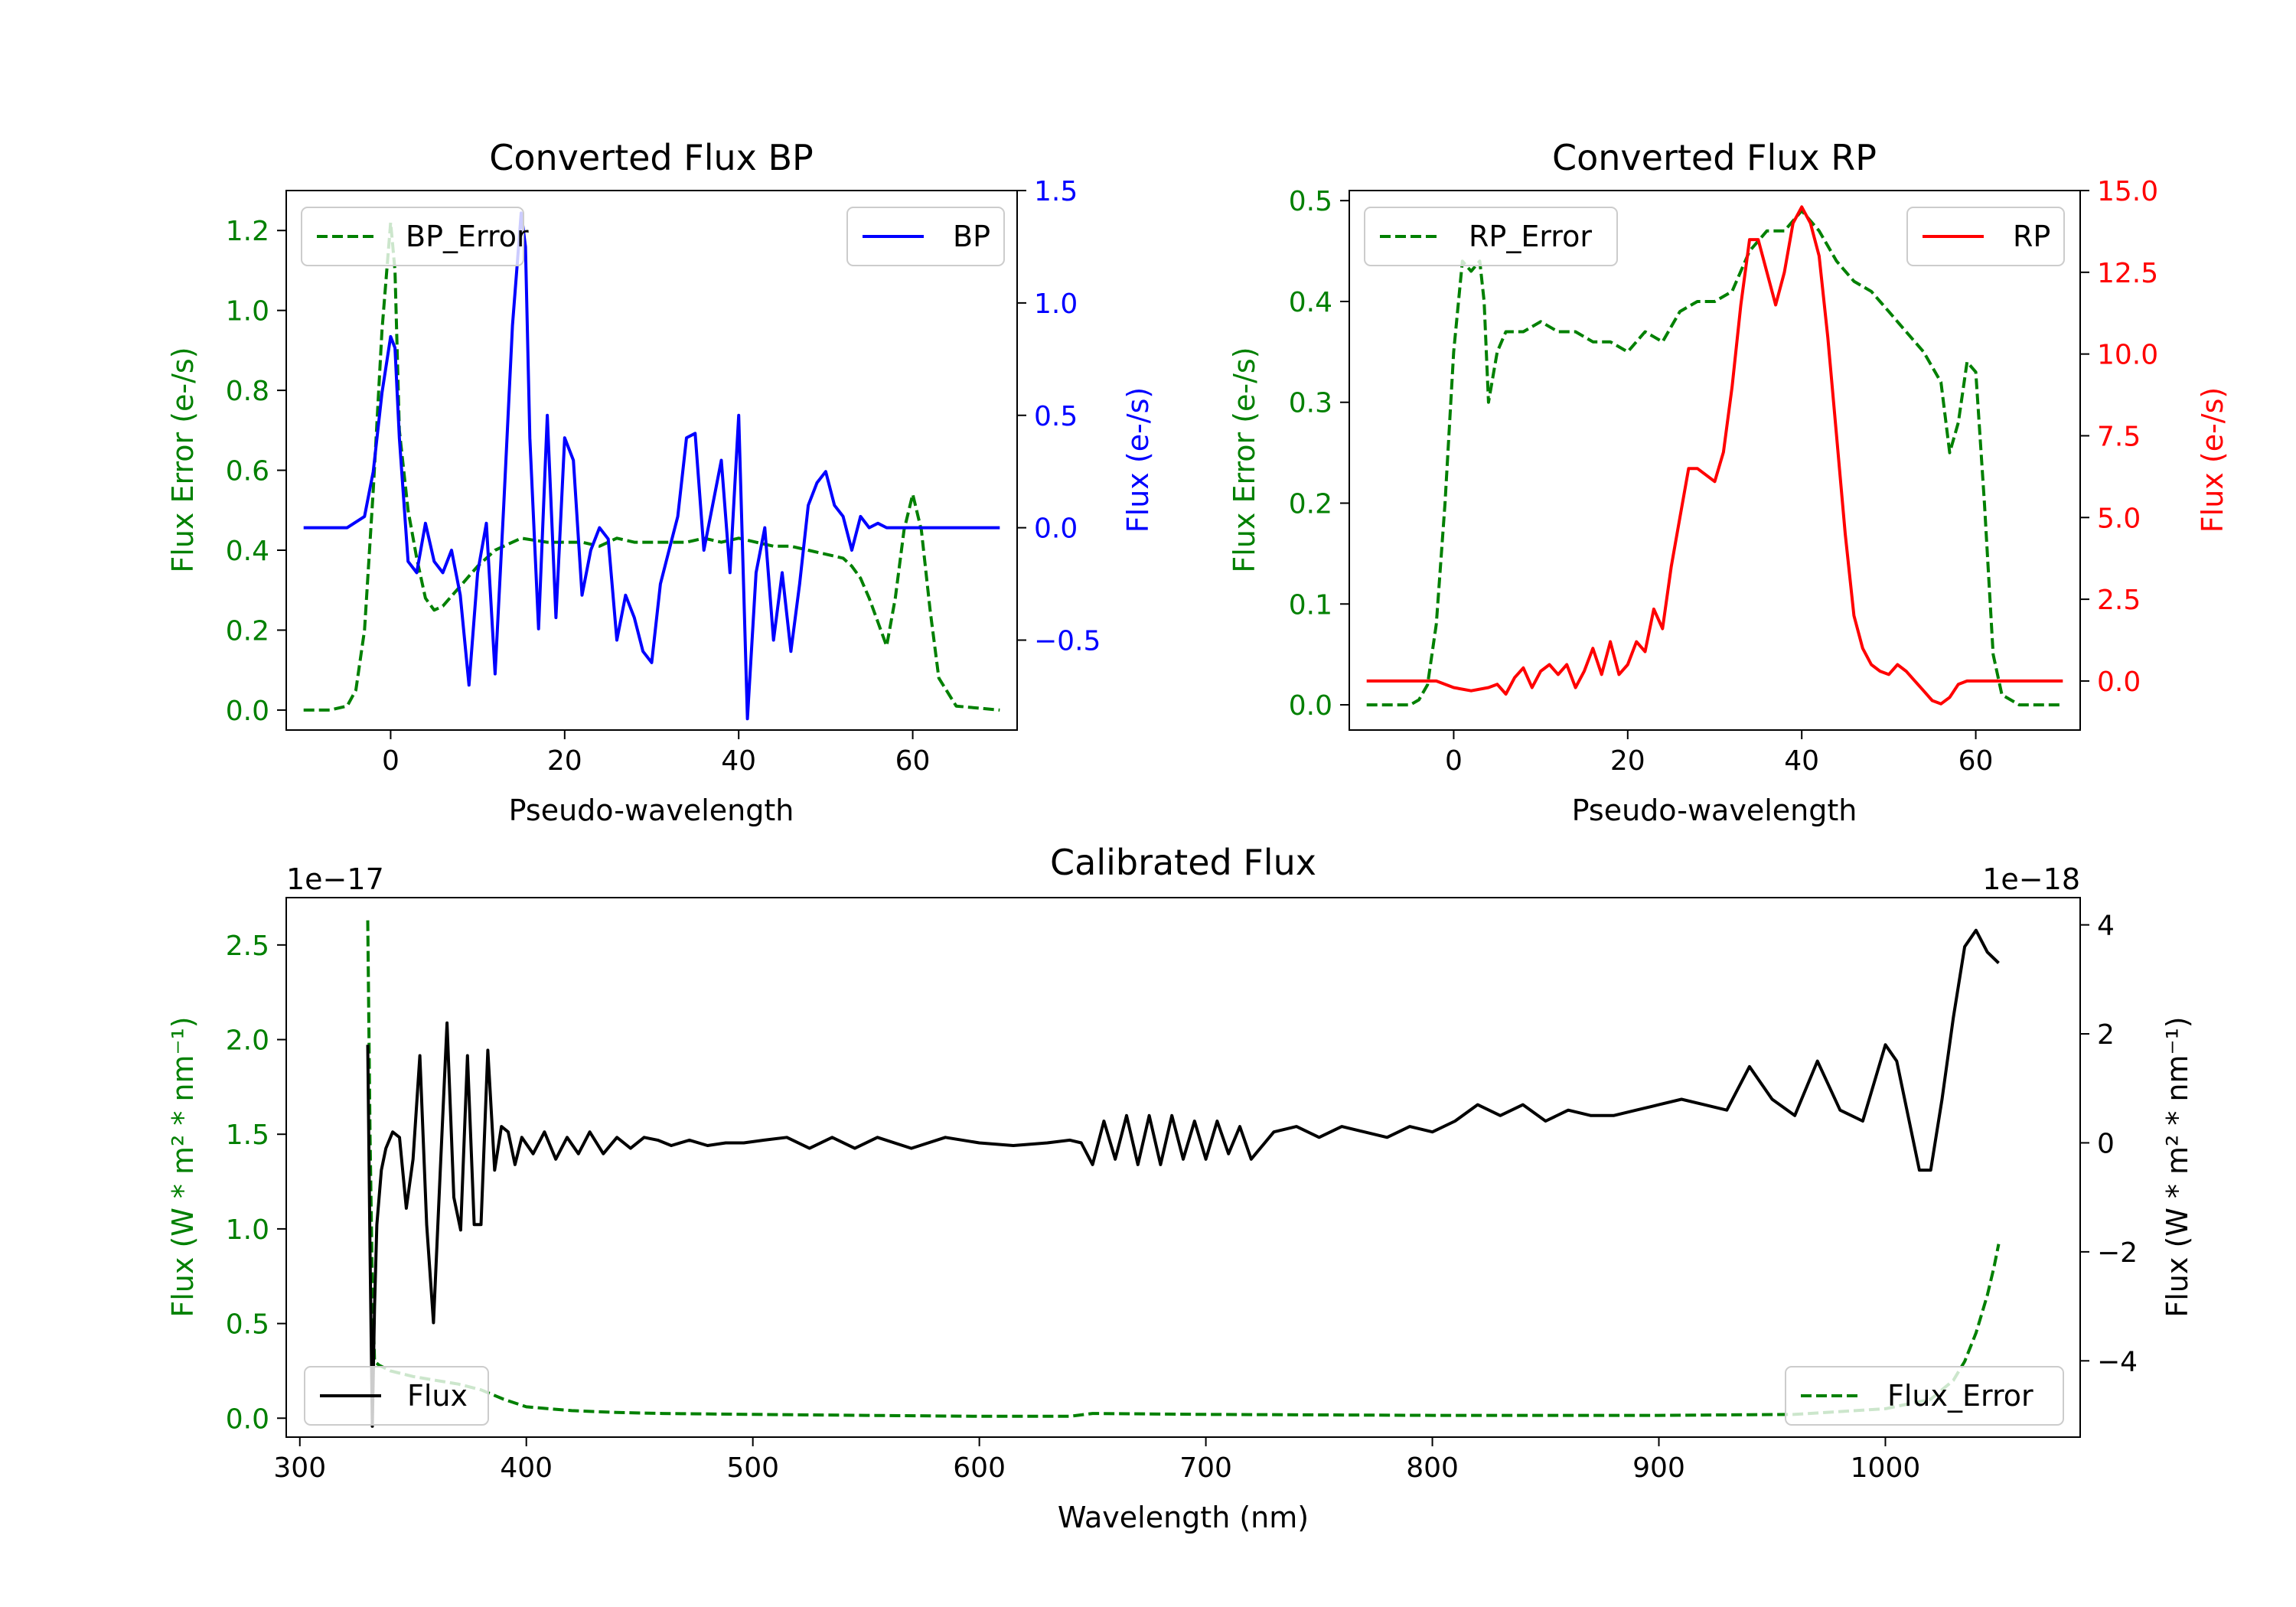 The height and width of the screenshot is (1607, 2296). I want to click on rp-left-tick-label: 0.1, so click(1310, 605).